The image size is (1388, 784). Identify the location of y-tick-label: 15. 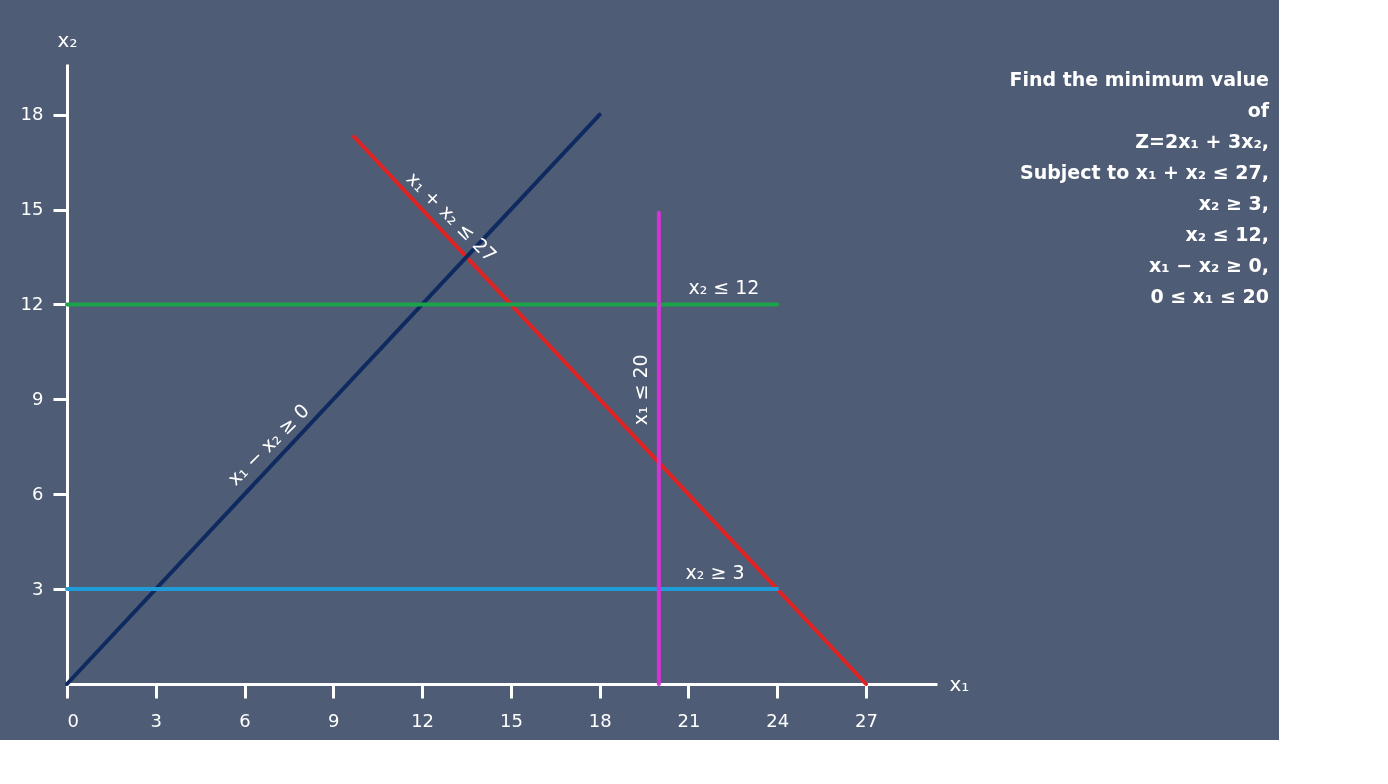
(32, 209).